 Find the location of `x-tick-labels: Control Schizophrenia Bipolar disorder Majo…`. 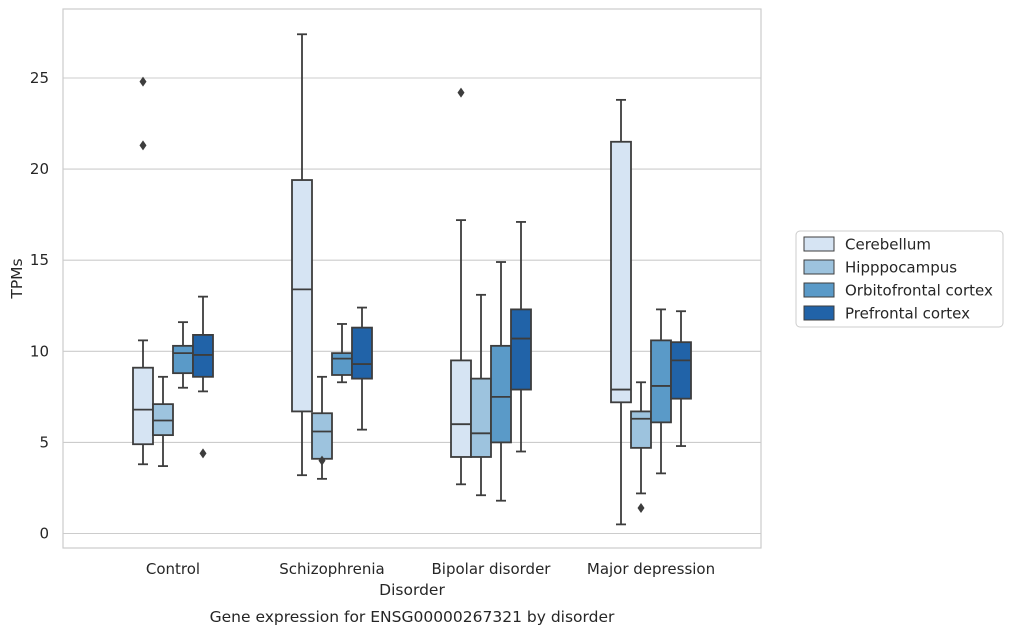

x-tick-labels: Control Schizophrenia Bipolar disorder Majo… is located at coordinates (430, 569).